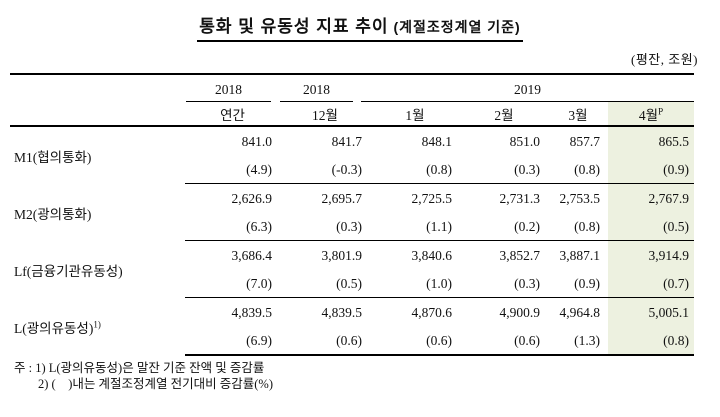 This screenshot has height=417, width=720. I want to click on indicator-pct-row: (6.9) (0.6) (0.6) (0.6) (1.3) (0.8), so click(352, 341).